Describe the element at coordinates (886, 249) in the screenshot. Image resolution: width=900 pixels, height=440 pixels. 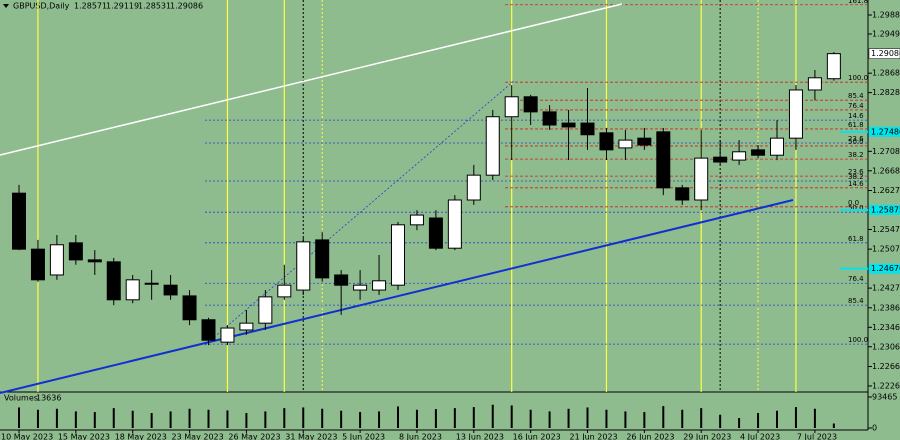
I see `y-tick-label: 1.25070` at that location.